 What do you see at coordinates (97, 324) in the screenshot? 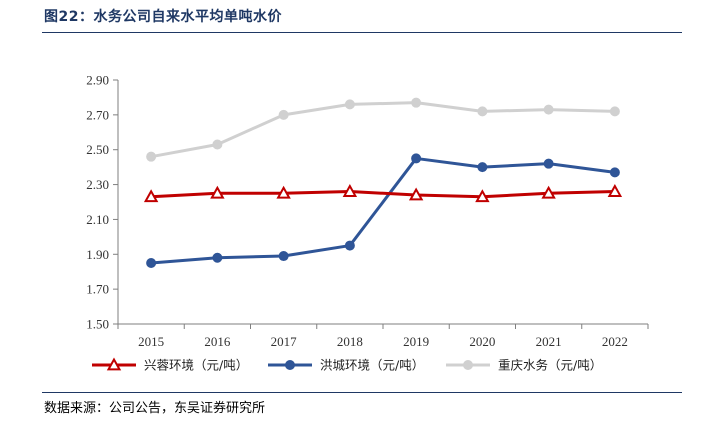
I see `y-tick-label: 1.50` at bounding box center [97, 324].